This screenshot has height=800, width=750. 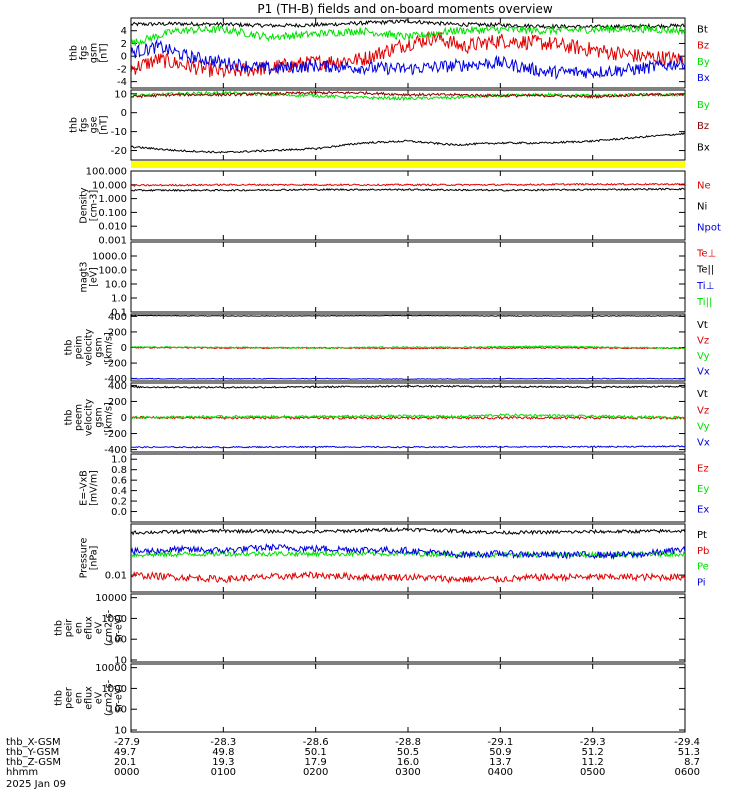 What do you see at coordinates (119, 491) in the screenshot?
I see `y-tick-label: 0.4` at bounding box center [119, 491].